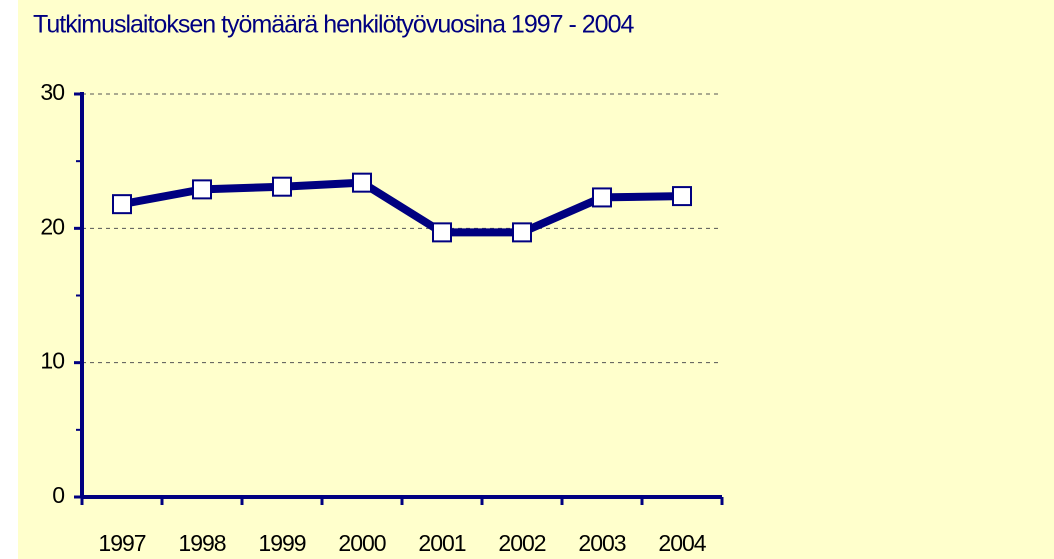 This screenshot has width=1054, height=559. What do you see at coordinates (121, 543) in the screenshot?
I see `x-tick-label: 1997` at bounding box center [121, 543].